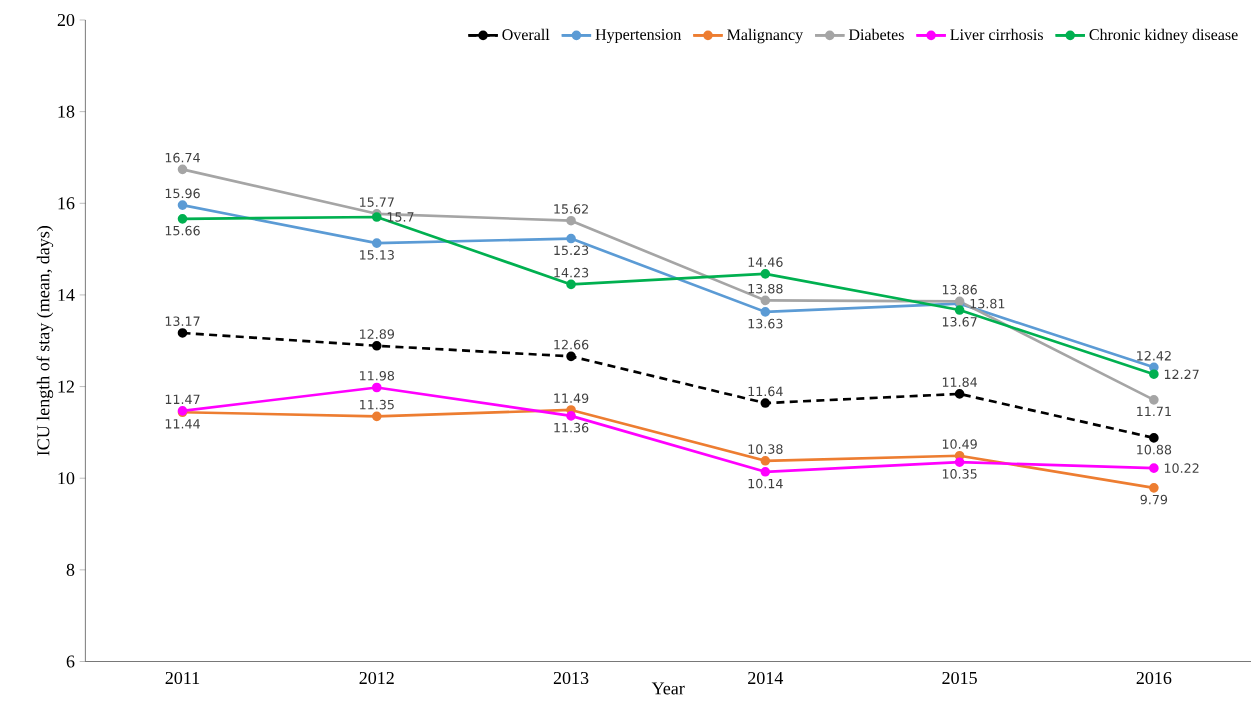 The height and width of the screenshot is (728, 1255). Describe the element at coordinates (1163, 36) in the screenshot. I see `legend-label: Chronic kidney disease` at that location.